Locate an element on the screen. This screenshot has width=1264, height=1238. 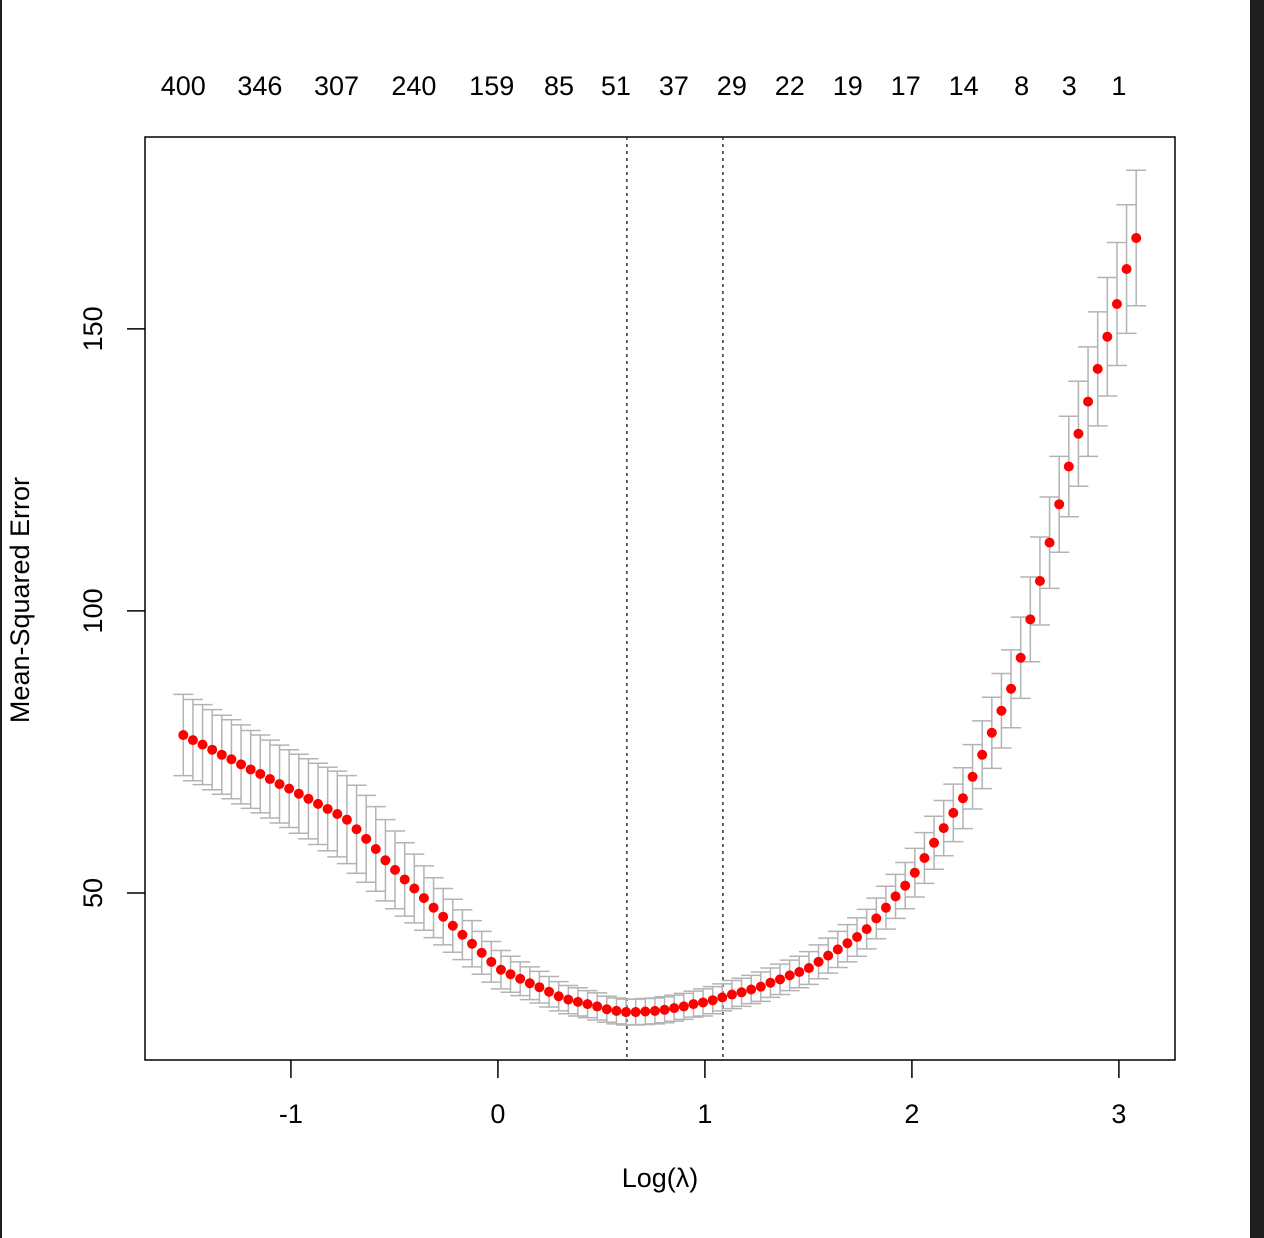
y-tick-label: 50 is located at coordinates (93, 893).